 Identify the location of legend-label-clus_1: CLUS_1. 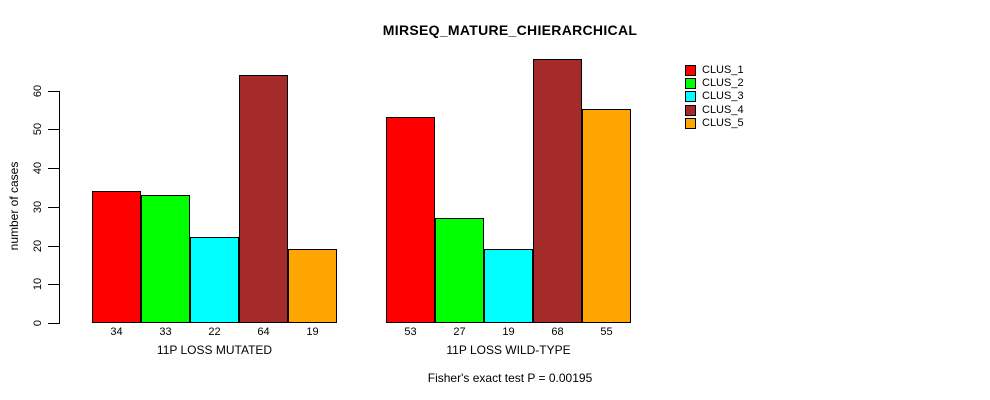
(723, 70).